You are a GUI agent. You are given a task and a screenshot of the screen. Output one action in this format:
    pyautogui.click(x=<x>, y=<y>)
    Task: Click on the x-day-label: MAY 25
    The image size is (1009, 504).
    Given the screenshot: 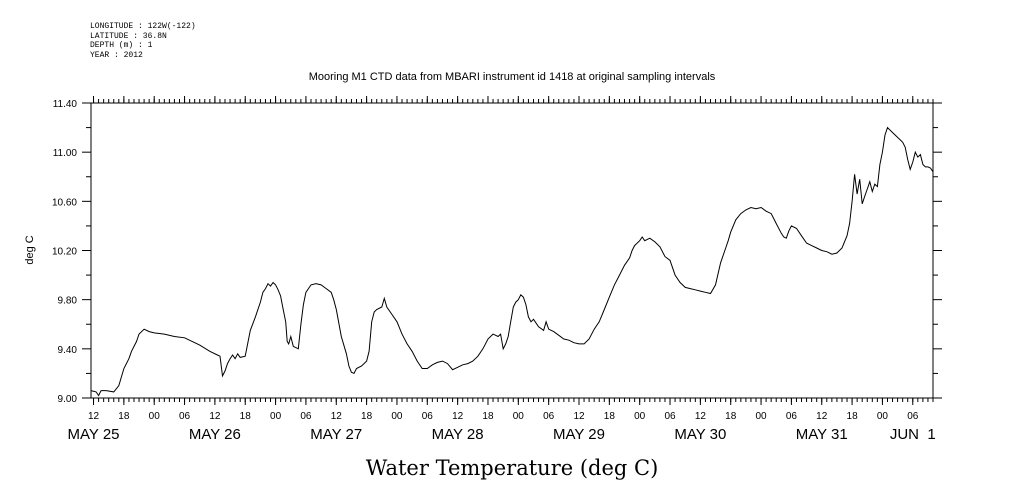 What is the action you would take?
    pyautogui.click(x=94, y=434)
    